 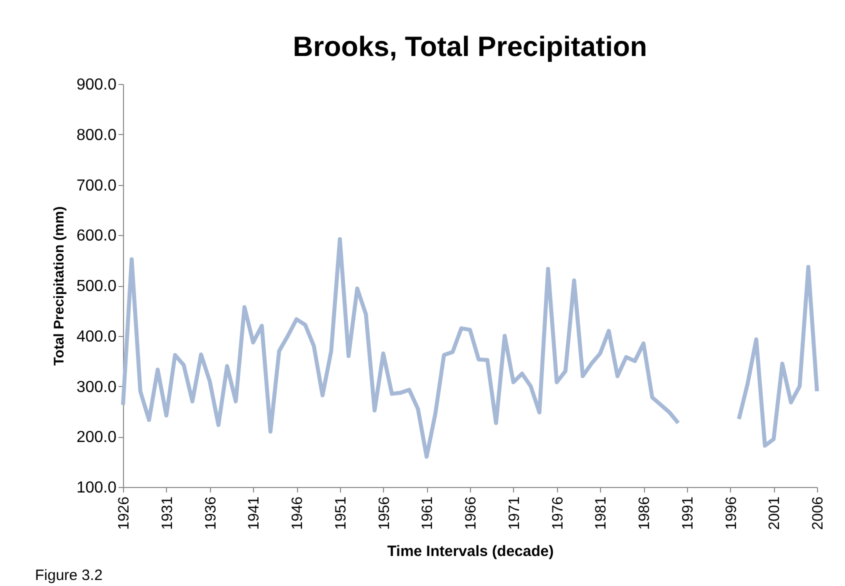 What do you see at coordinates (470, 551) in the screenshot?
I see `x-axis-title: Time Intervals (decade)` at bounding box center [470, 551].